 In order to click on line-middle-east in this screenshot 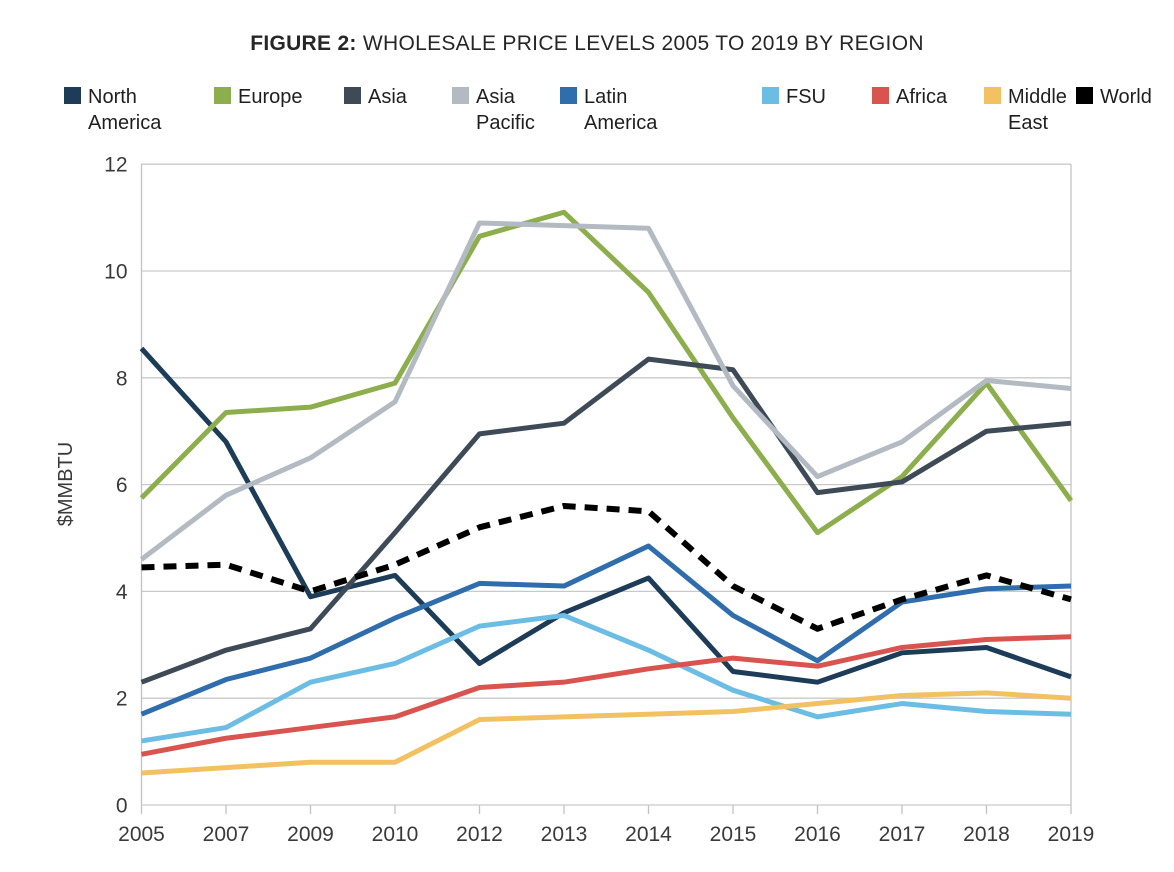, I will do `click(606, 733)`.